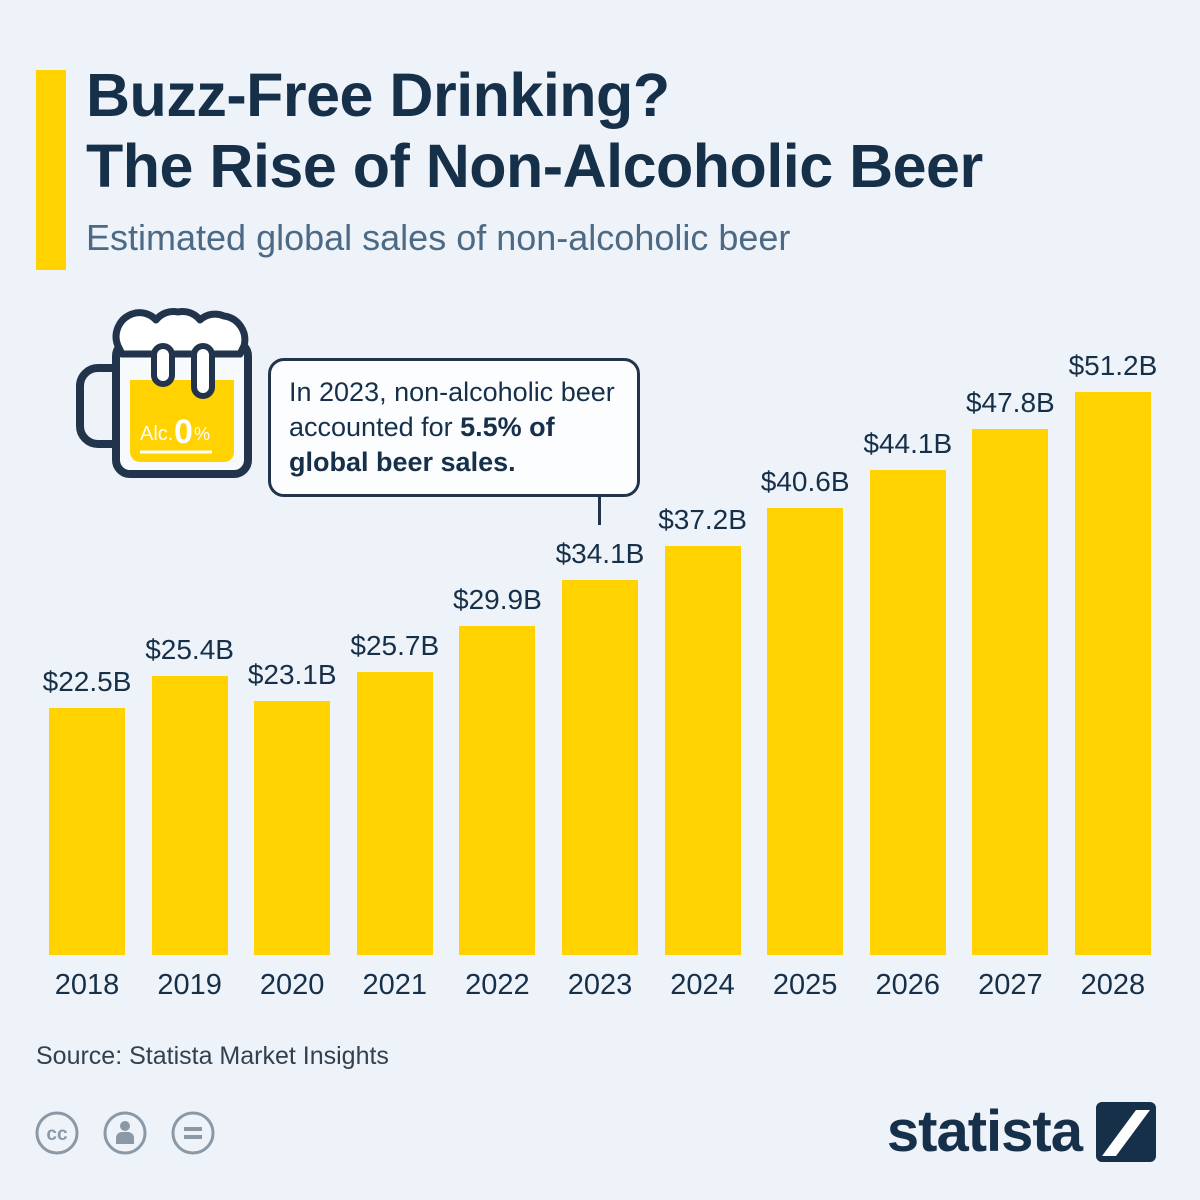 The image size is (1200, 1200). Describe the element at coordinates (1113, 985) in the screenshot. I see `x-axis-label: 2028` at that location.